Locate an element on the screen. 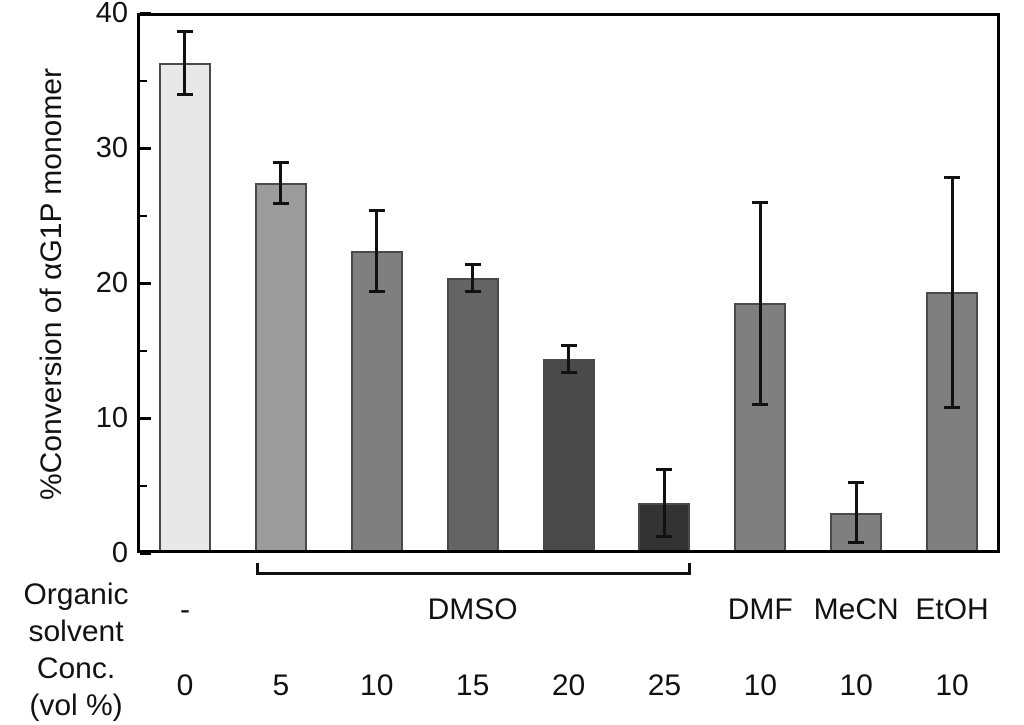 This screenshot has height=725, width=1024. conc-label: 20 is located at coordinates (568, 685).